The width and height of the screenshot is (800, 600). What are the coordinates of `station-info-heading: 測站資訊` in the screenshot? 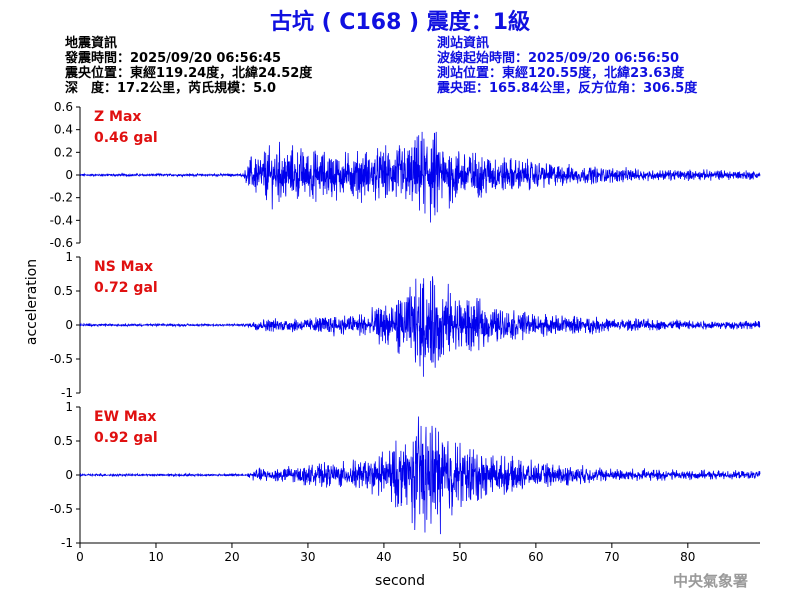 It's located at (463, 43).